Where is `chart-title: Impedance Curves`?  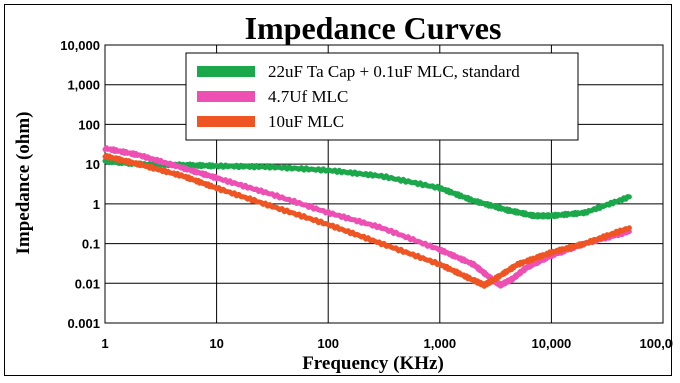 chart-title: Impedance Curves is located at coordinates (373, 28).